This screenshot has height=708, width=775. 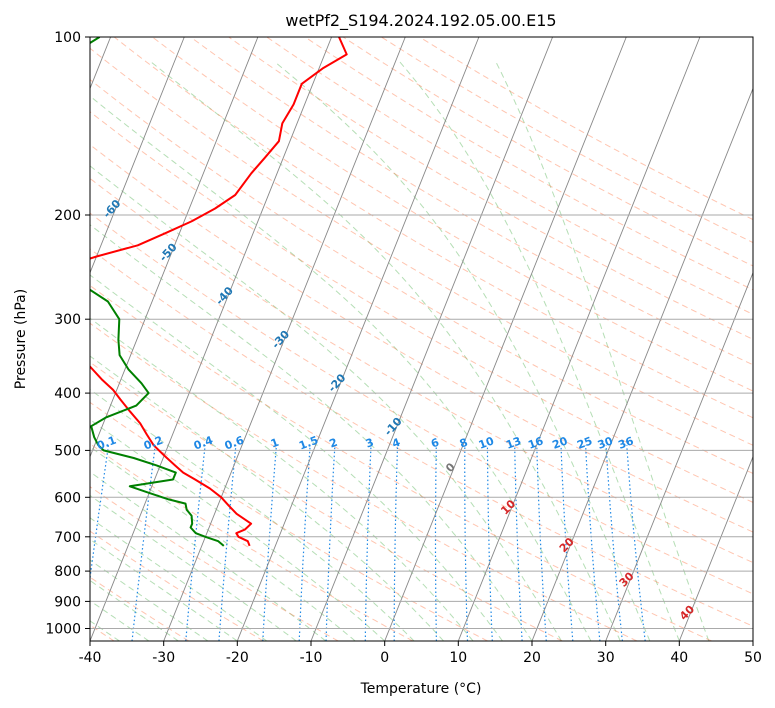 I want to click on y-tick-label: 900, so click(x=67, y=602).